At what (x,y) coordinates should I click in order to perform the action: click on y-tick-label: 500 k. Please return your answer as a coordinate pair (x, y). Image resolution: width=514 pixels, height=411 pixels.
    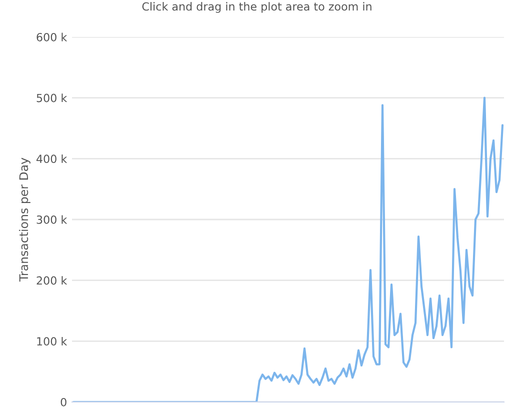
    Looking at the image, I should click on (52, 98).